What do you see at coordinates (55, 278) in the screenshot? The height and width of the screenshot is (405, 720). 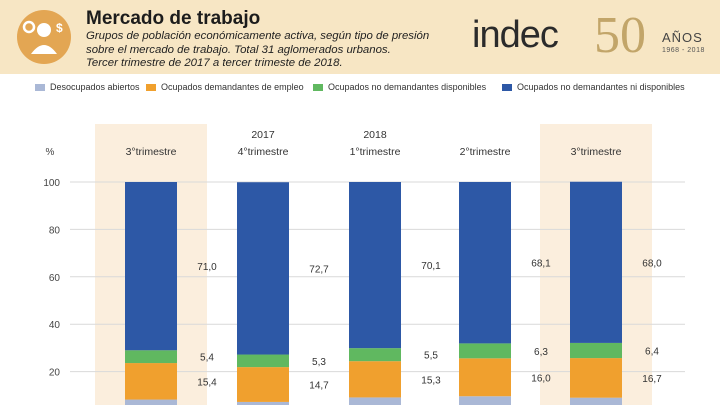 I see `y-tick-label: 60` at bounding box center [55, 278].